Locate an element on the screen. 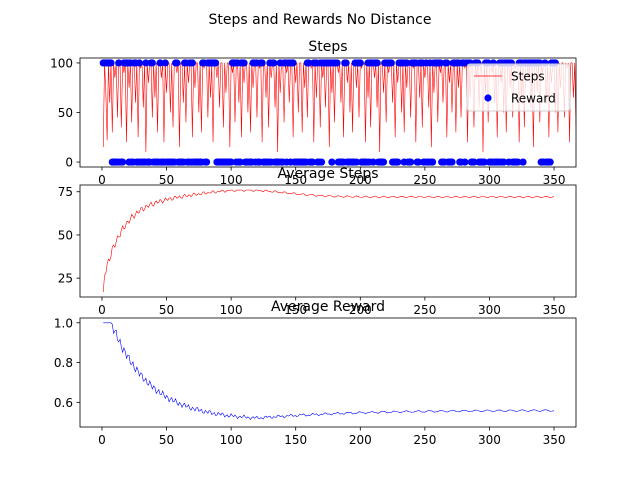  y-tick-label: 1.0 is located at coordinates (63, 323).